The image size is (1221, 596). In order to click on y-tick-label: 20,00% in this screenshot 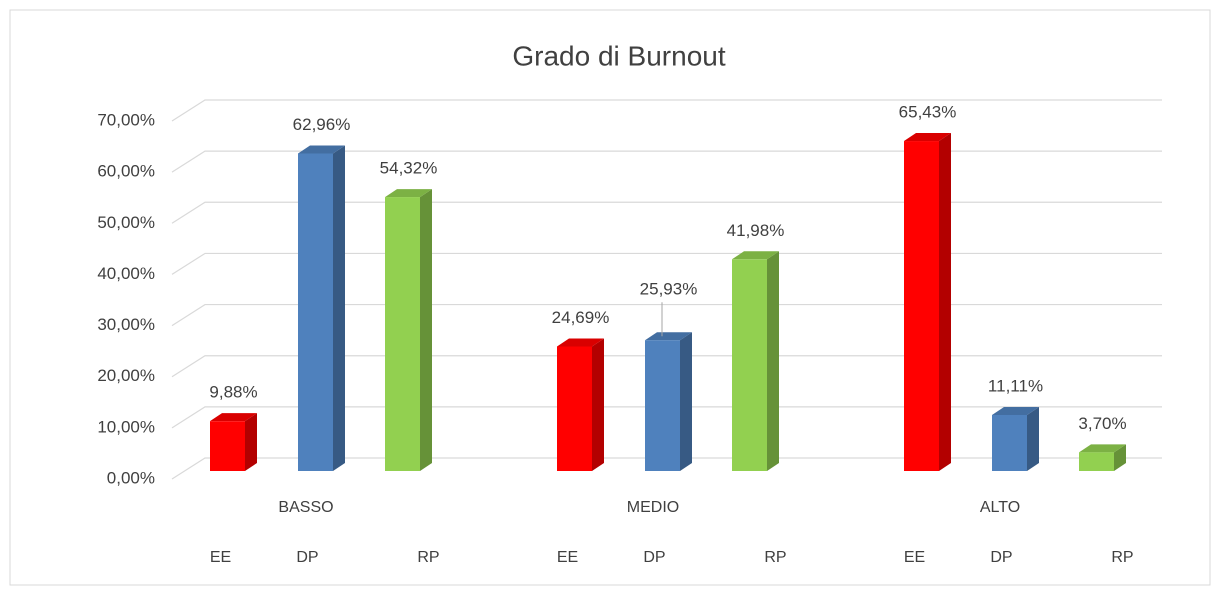, I will do `click(126, 375)`.